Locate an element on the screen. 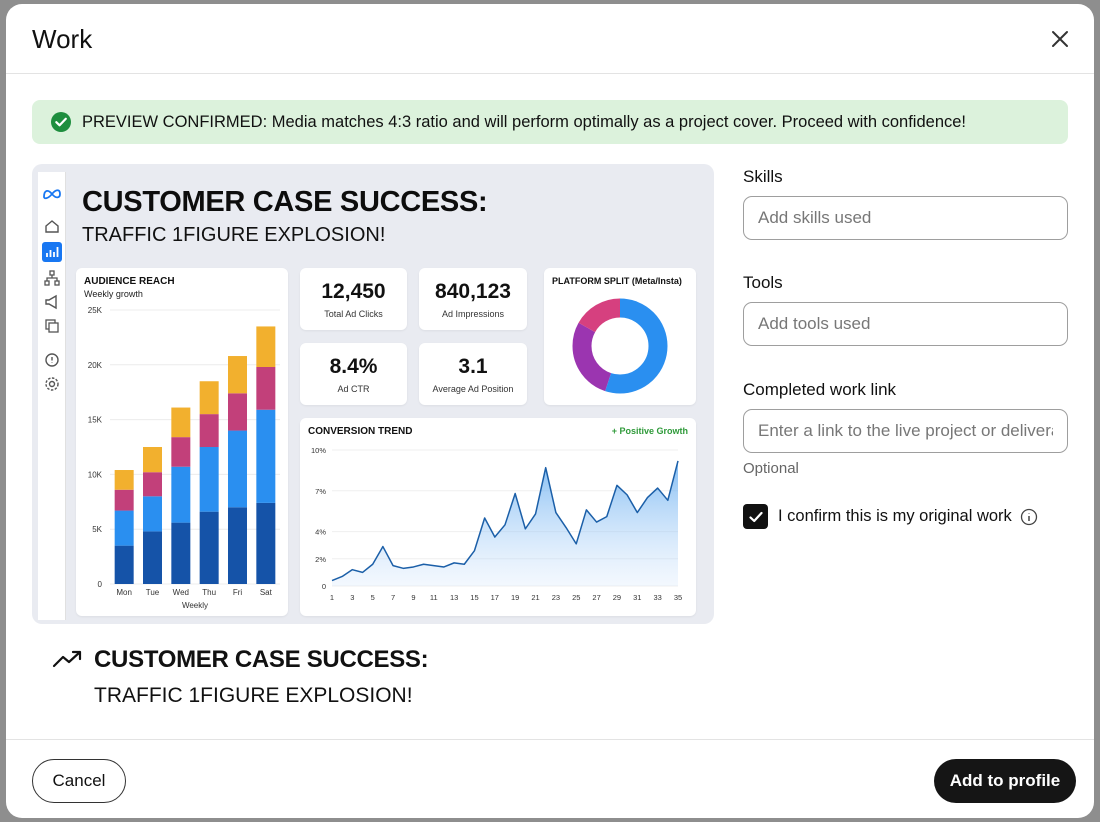  y-tick-label: 2% is located at coordinates (320, 559).